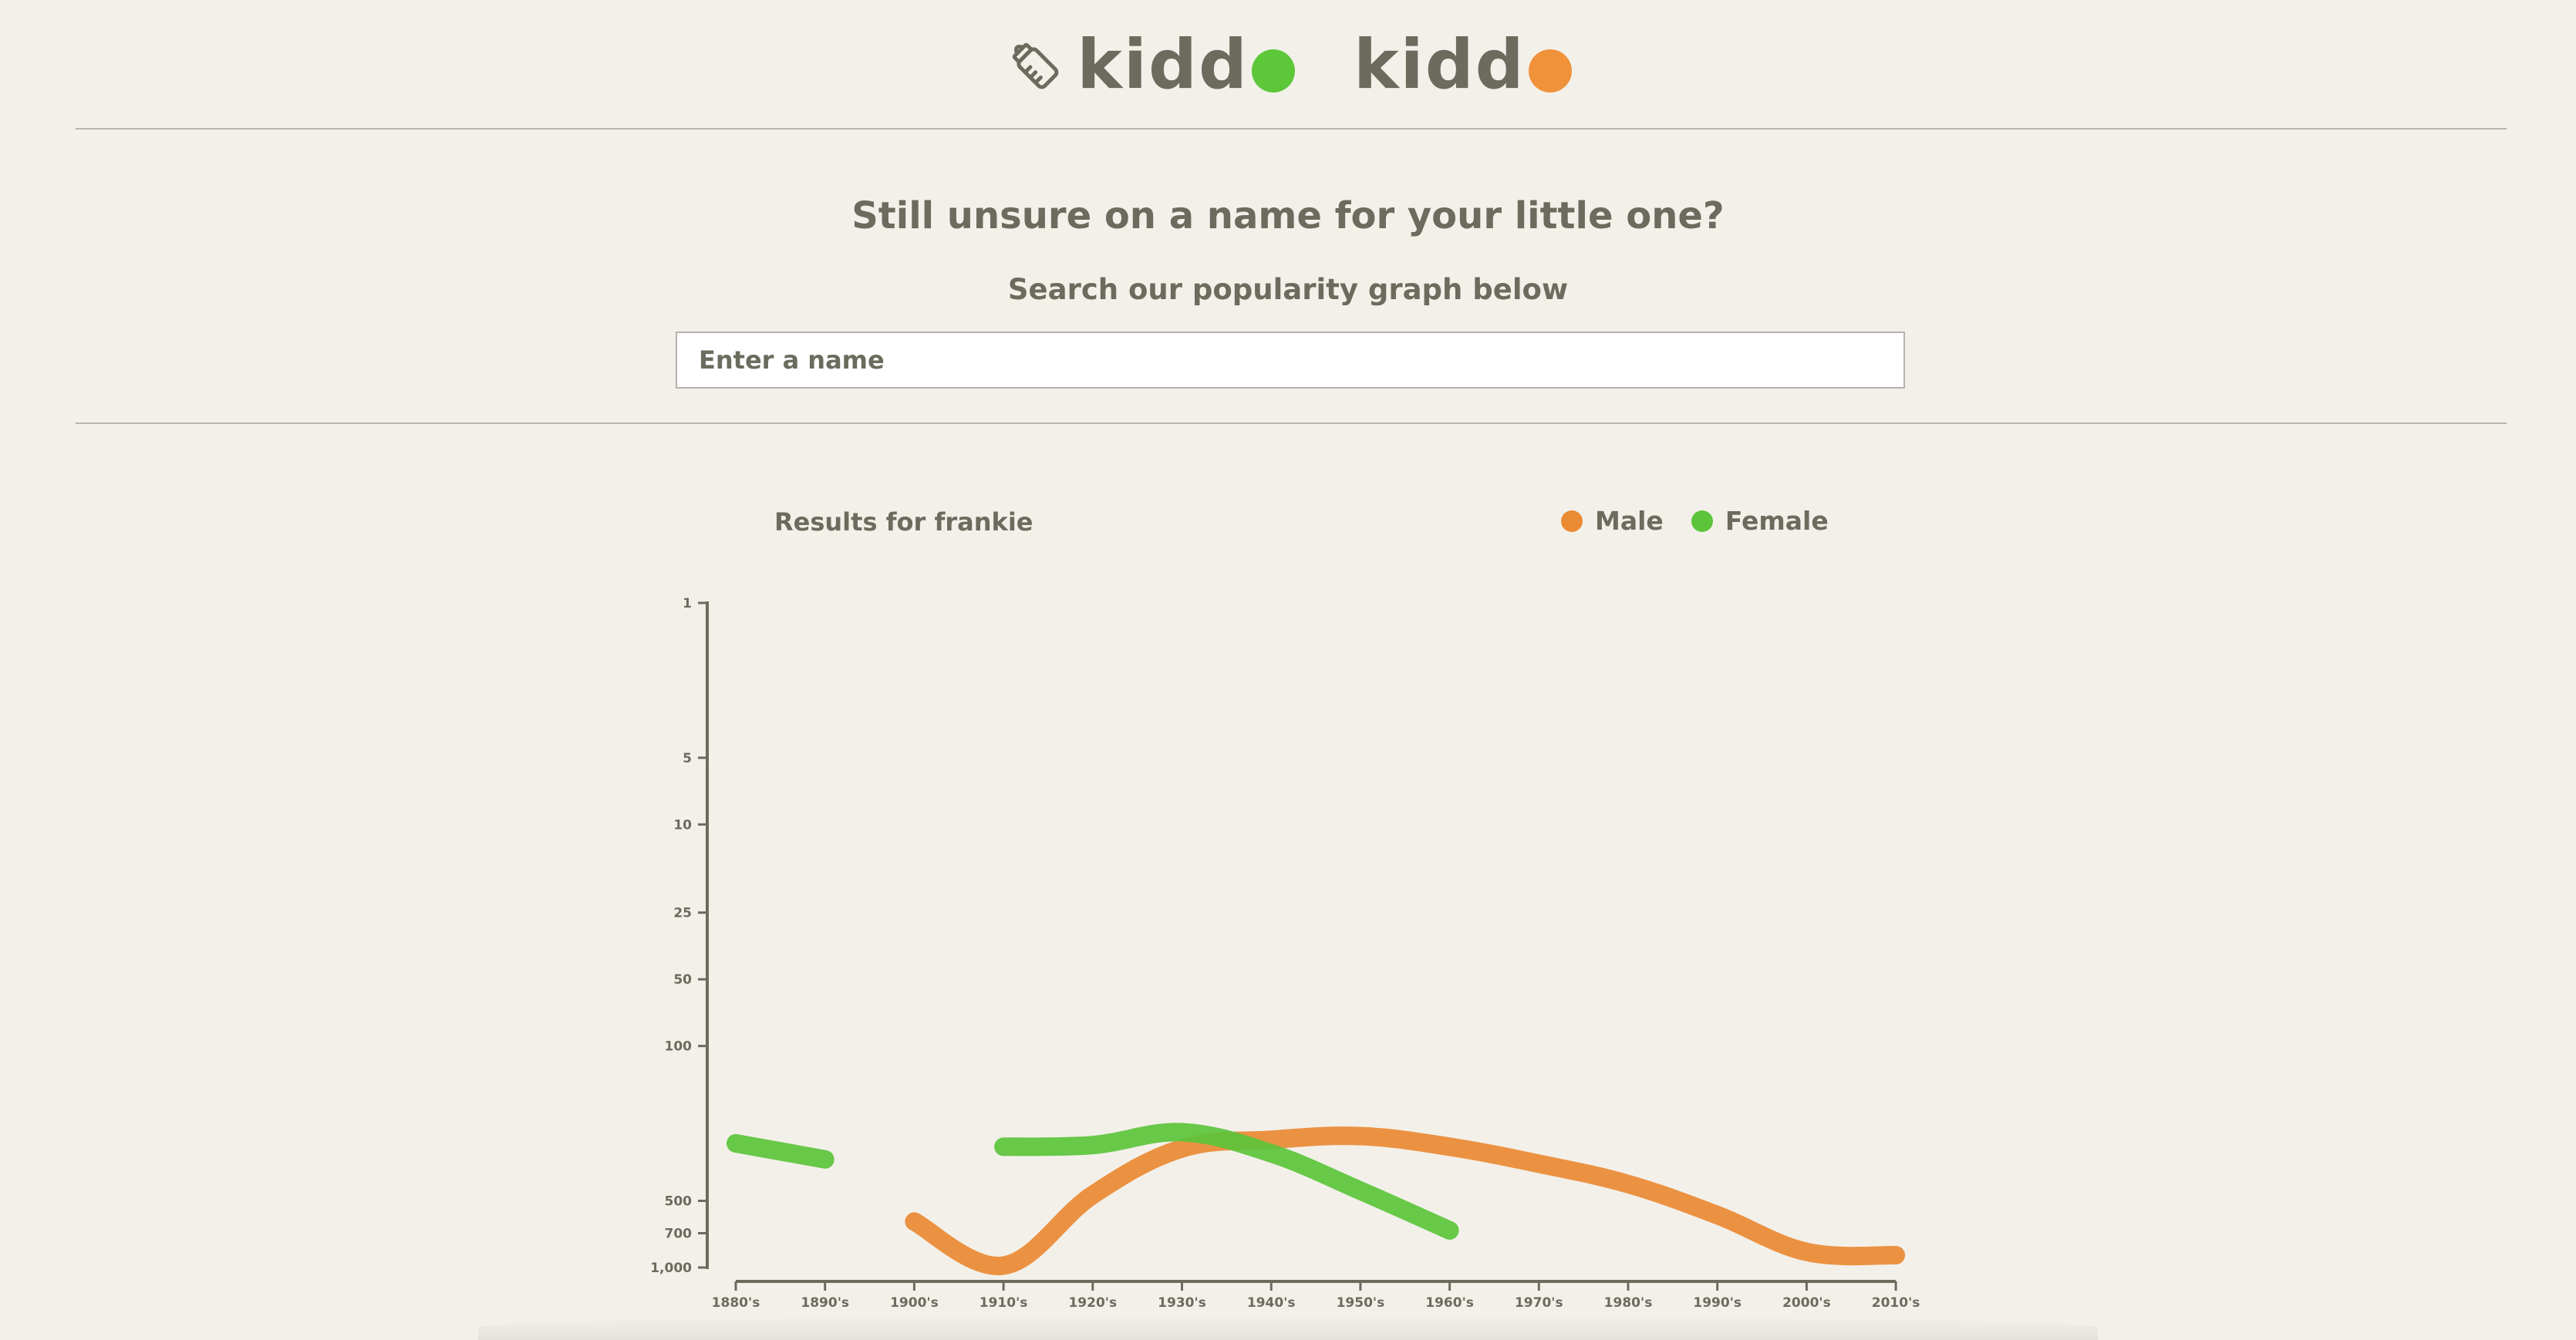 The image size is (2576, 1340). I want to click on y-tick-label: 25, so click(682, 913).